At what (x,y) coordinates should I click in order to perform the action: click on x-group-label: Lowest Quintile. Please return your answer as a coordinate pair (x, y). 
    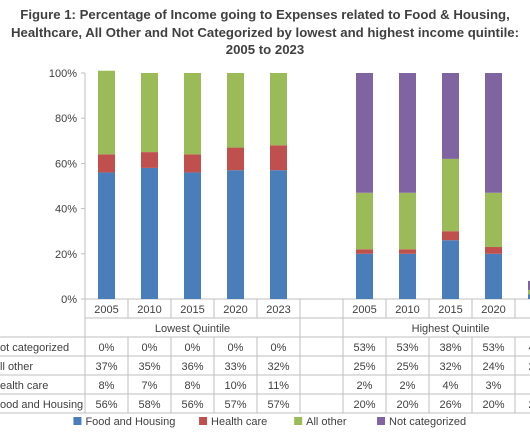
    Looking at the image, I should click on (192, 329).